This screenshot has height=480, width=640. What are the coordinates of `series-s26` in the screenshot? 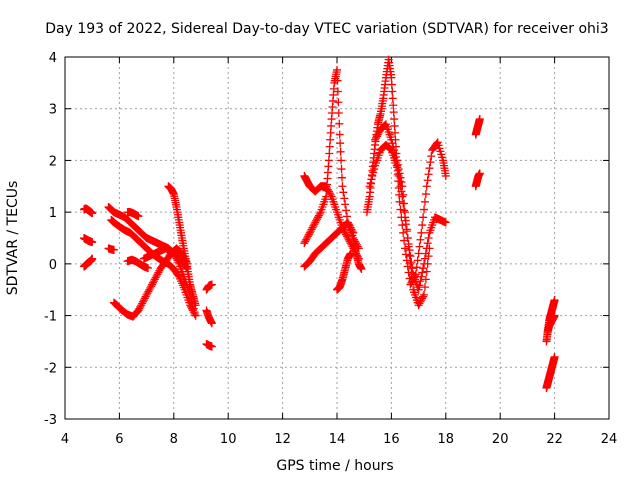 It's located at (551, 323).